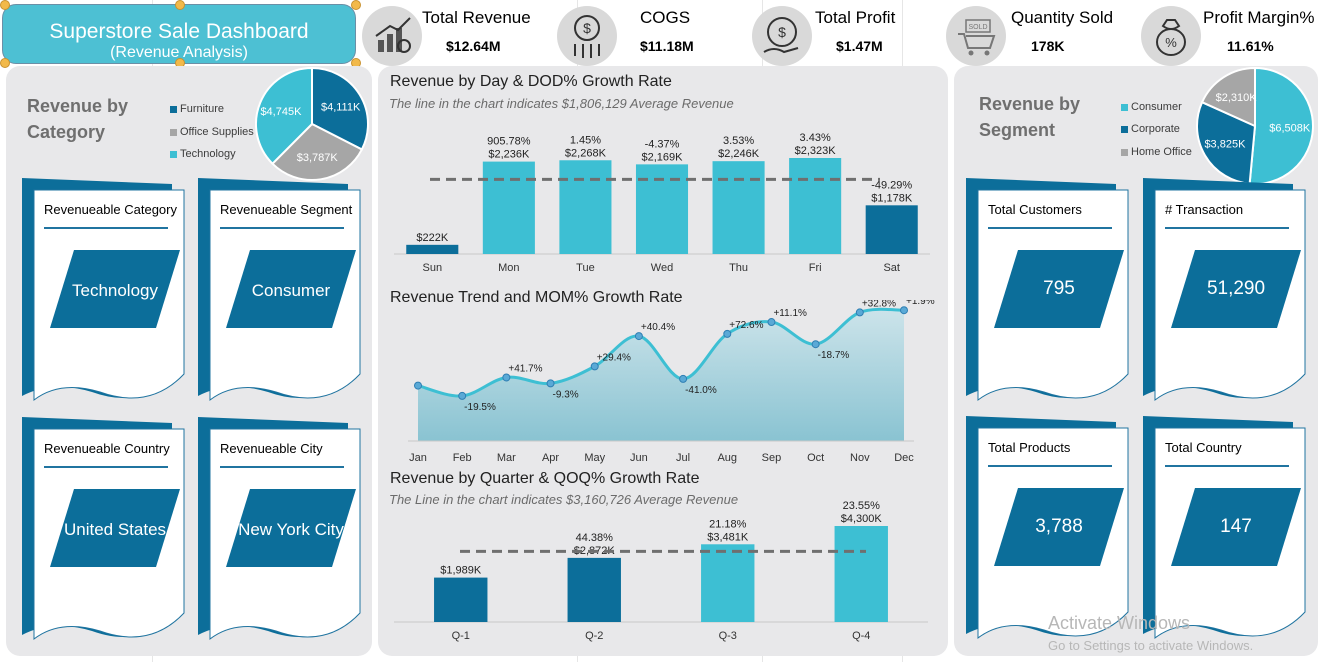 This screenshot has width=1323, height=662. I want to click on dashboard-subtitle: (Revenue Analysis), so click(179, 52).